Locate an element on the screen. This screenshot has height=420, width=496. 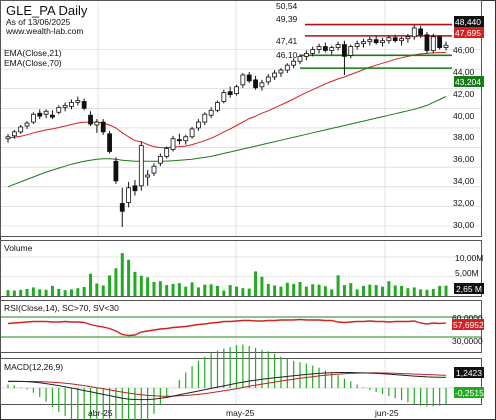
rsi-tick: 60,0000 is located at coordinates (467, 318).